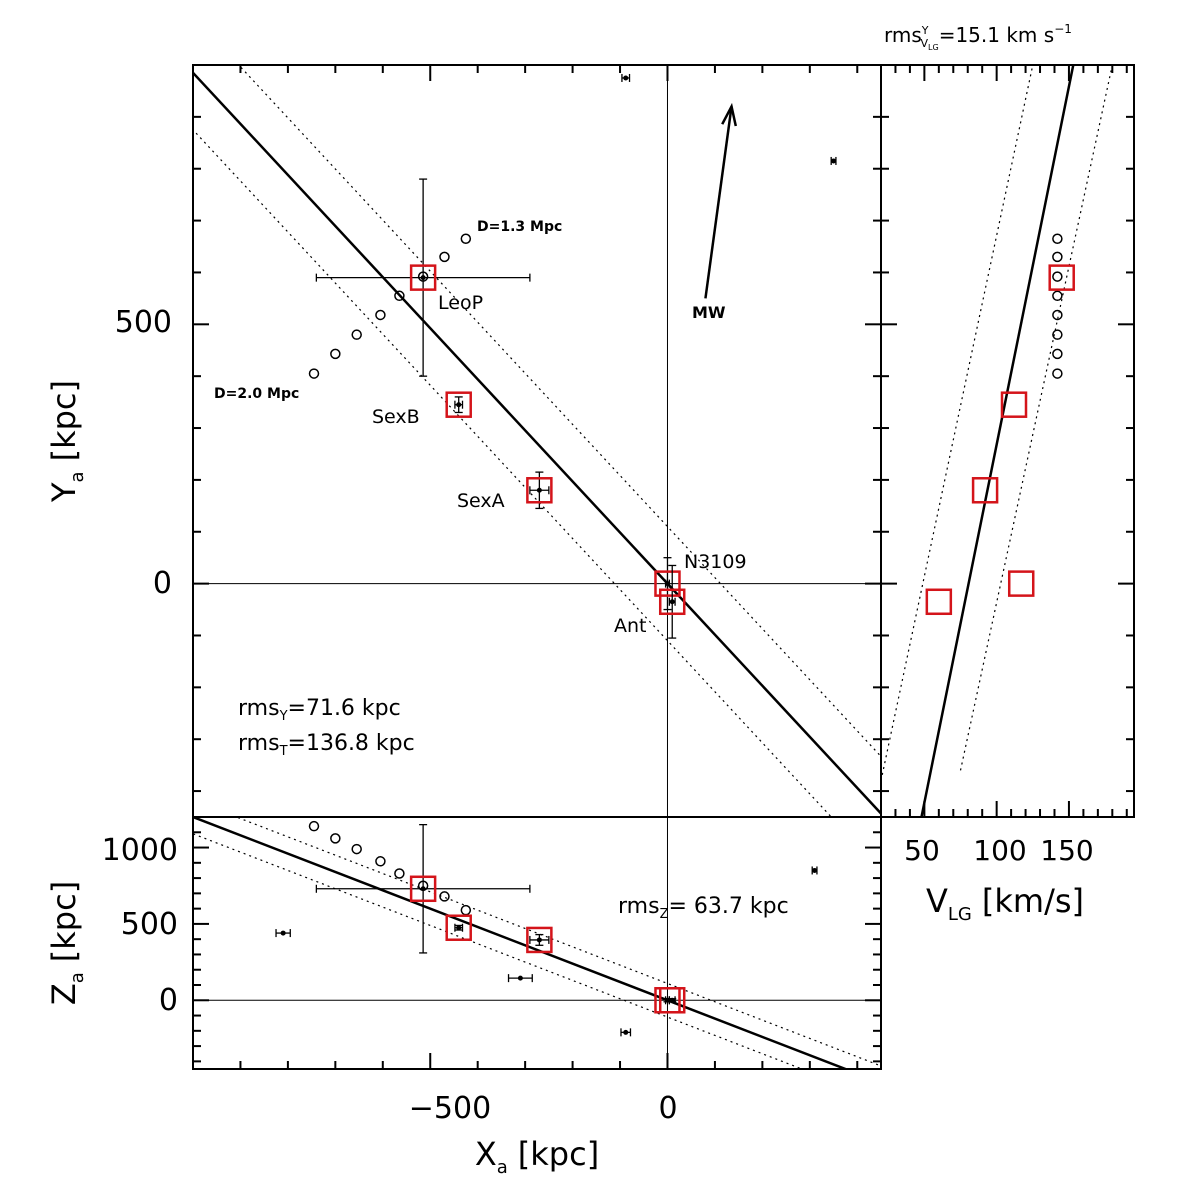 The width and height of the screenshot is (1196, 1196). I want to click on xz-sexb-point, so click(459, 928).